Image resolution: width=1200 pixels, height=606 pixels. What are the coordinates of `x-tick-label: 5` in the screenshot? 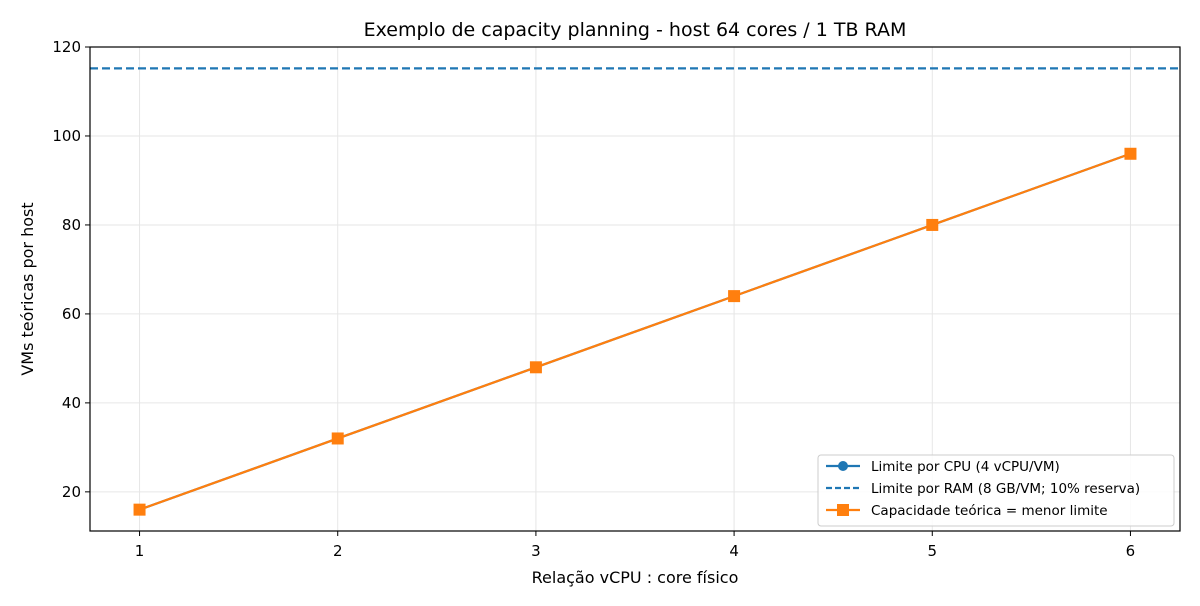 It's located at (932, 551).